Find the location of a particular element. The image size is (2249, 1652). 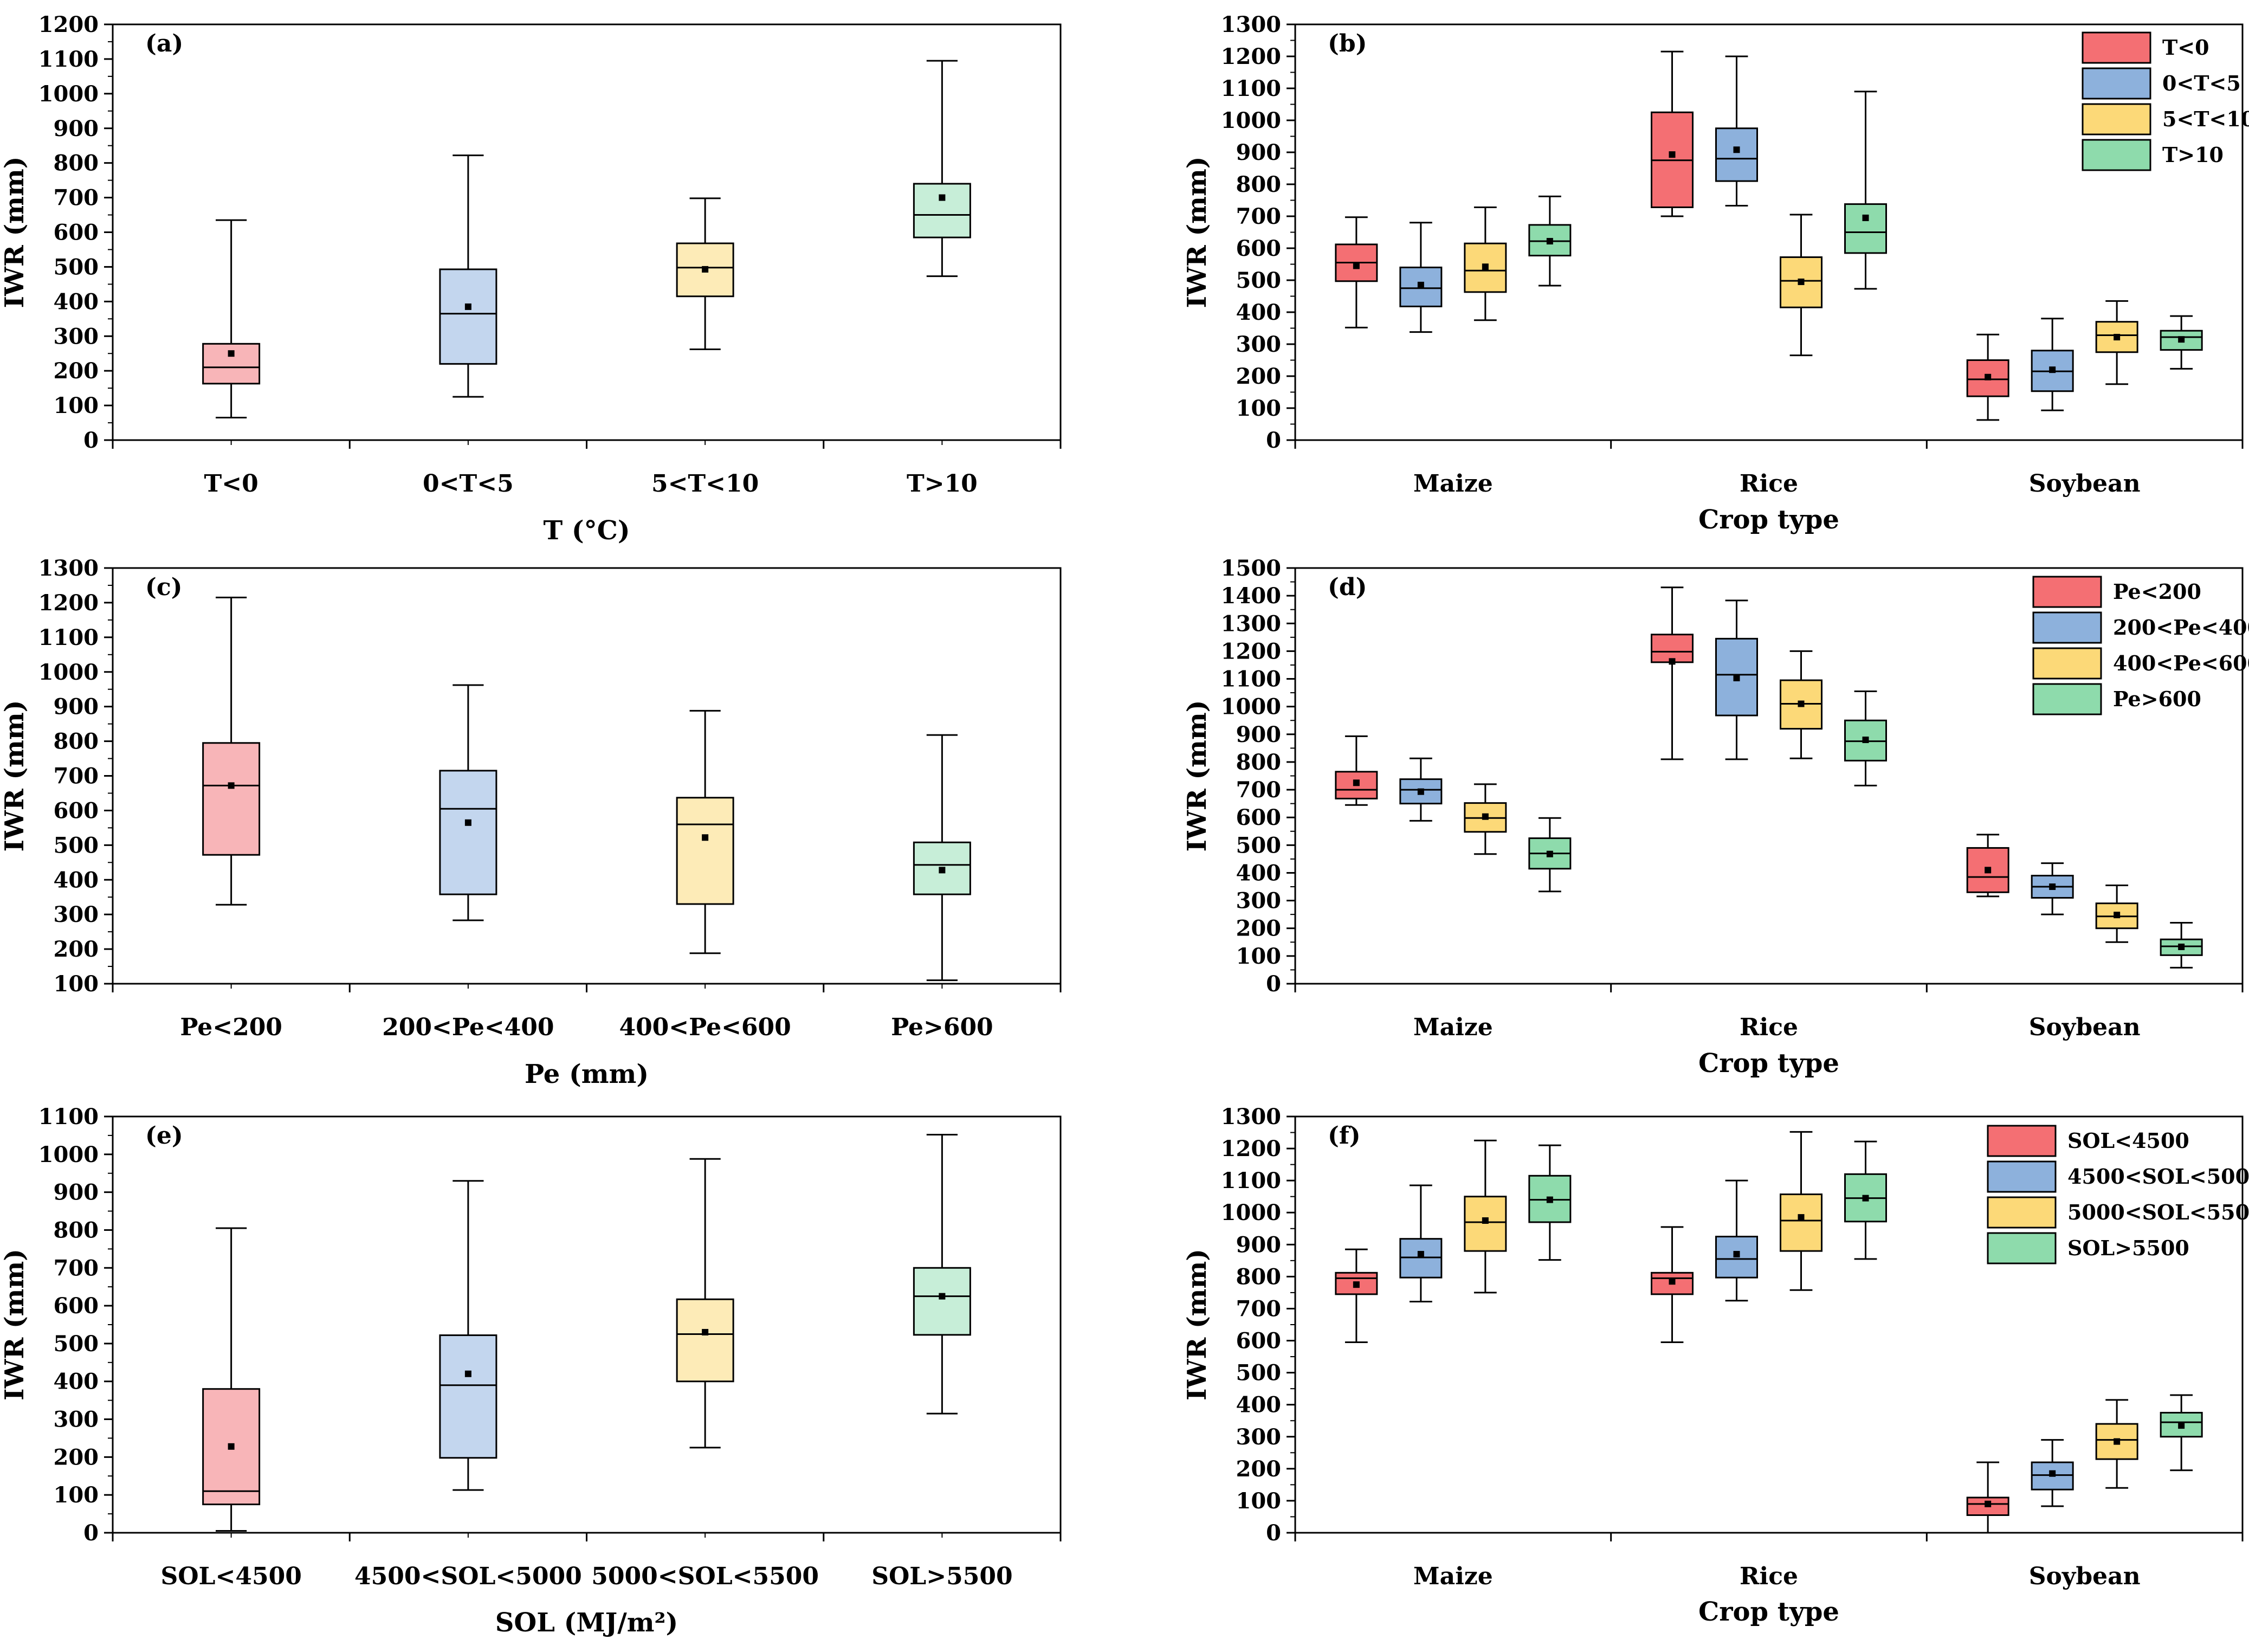

box-SOL<4500-mean-marker is located at coordinates (232, 1446).